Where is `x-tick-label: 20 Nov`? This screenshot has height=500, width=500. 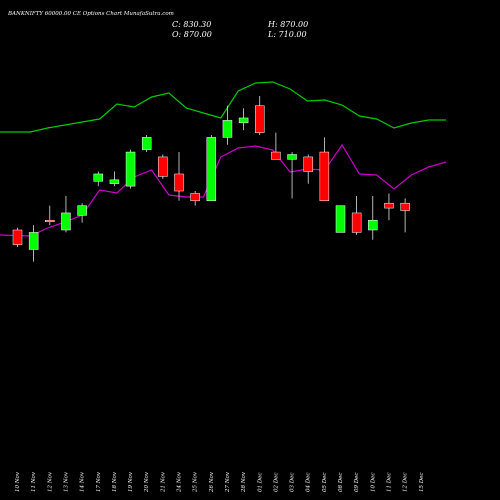
x-tick-label: 20 Nov is located at coordinates (147, 482).